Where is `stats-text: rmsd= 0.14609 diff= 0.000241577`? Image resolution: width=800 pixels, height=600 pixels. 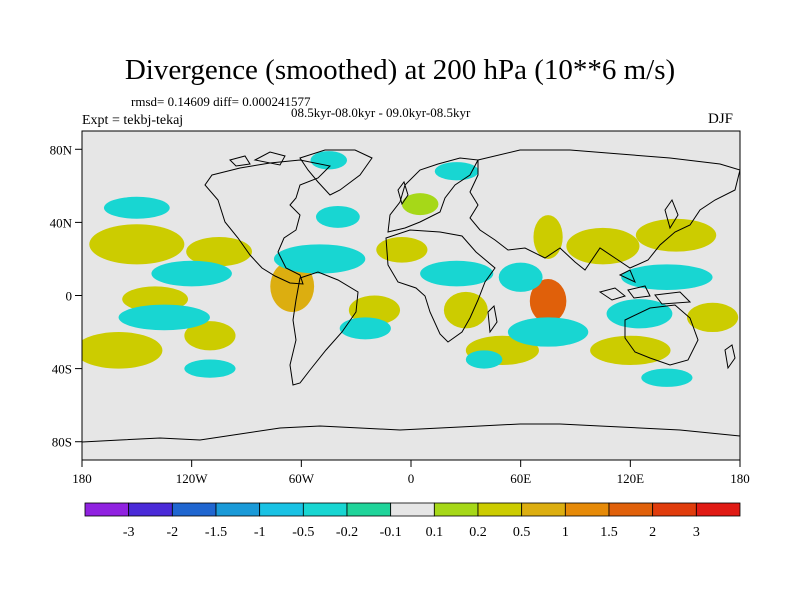 stats-text: rmsd= 0.14609 diff= 0.000241577 is located at coordinates (221, 101).